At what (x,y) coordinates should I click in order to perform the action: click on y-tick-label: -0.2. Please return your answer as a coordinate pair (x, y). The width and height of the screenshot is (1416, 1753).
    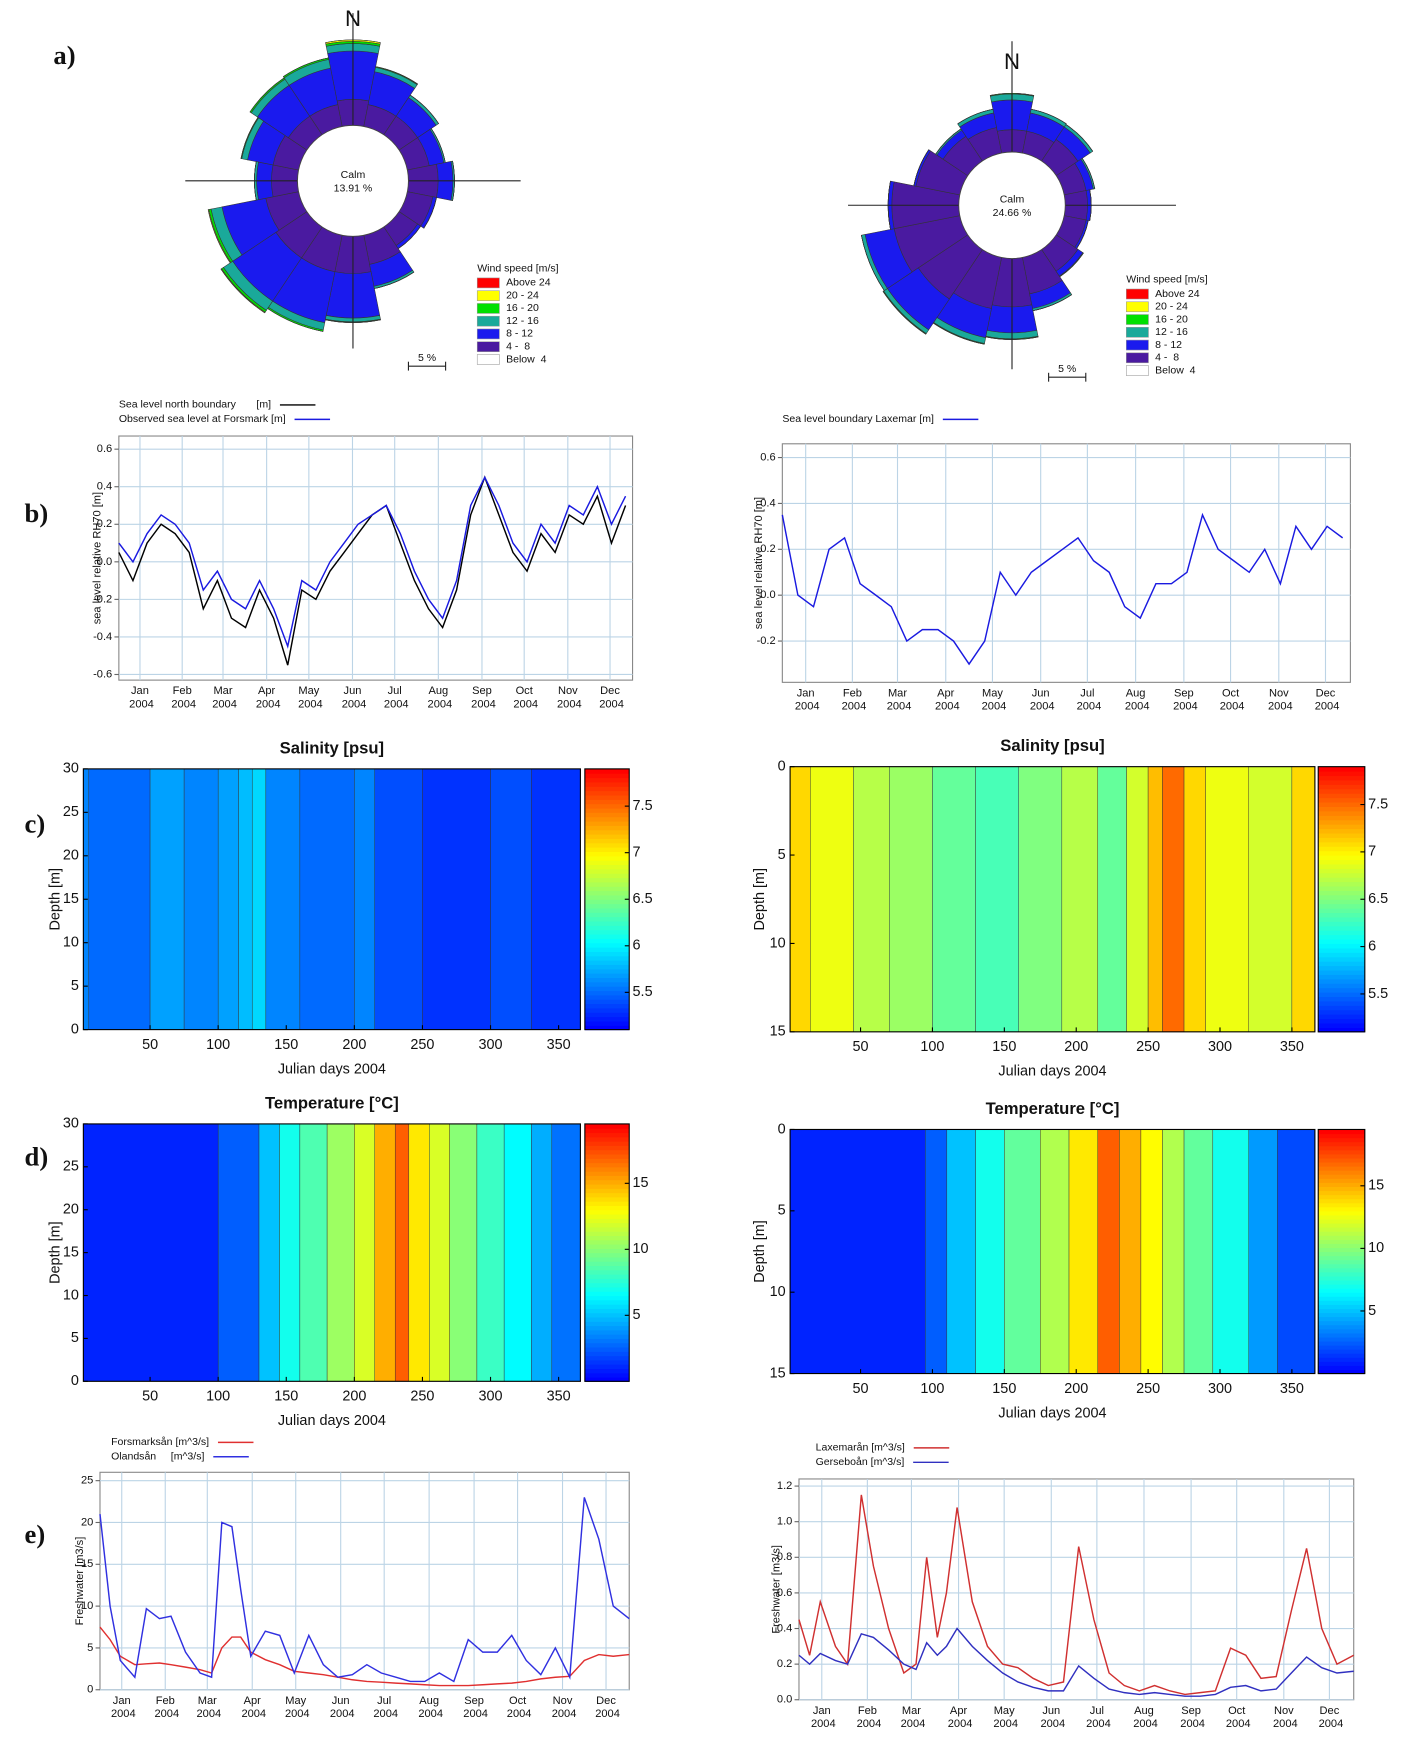
    Looking at the image, I should click on (102, 599).